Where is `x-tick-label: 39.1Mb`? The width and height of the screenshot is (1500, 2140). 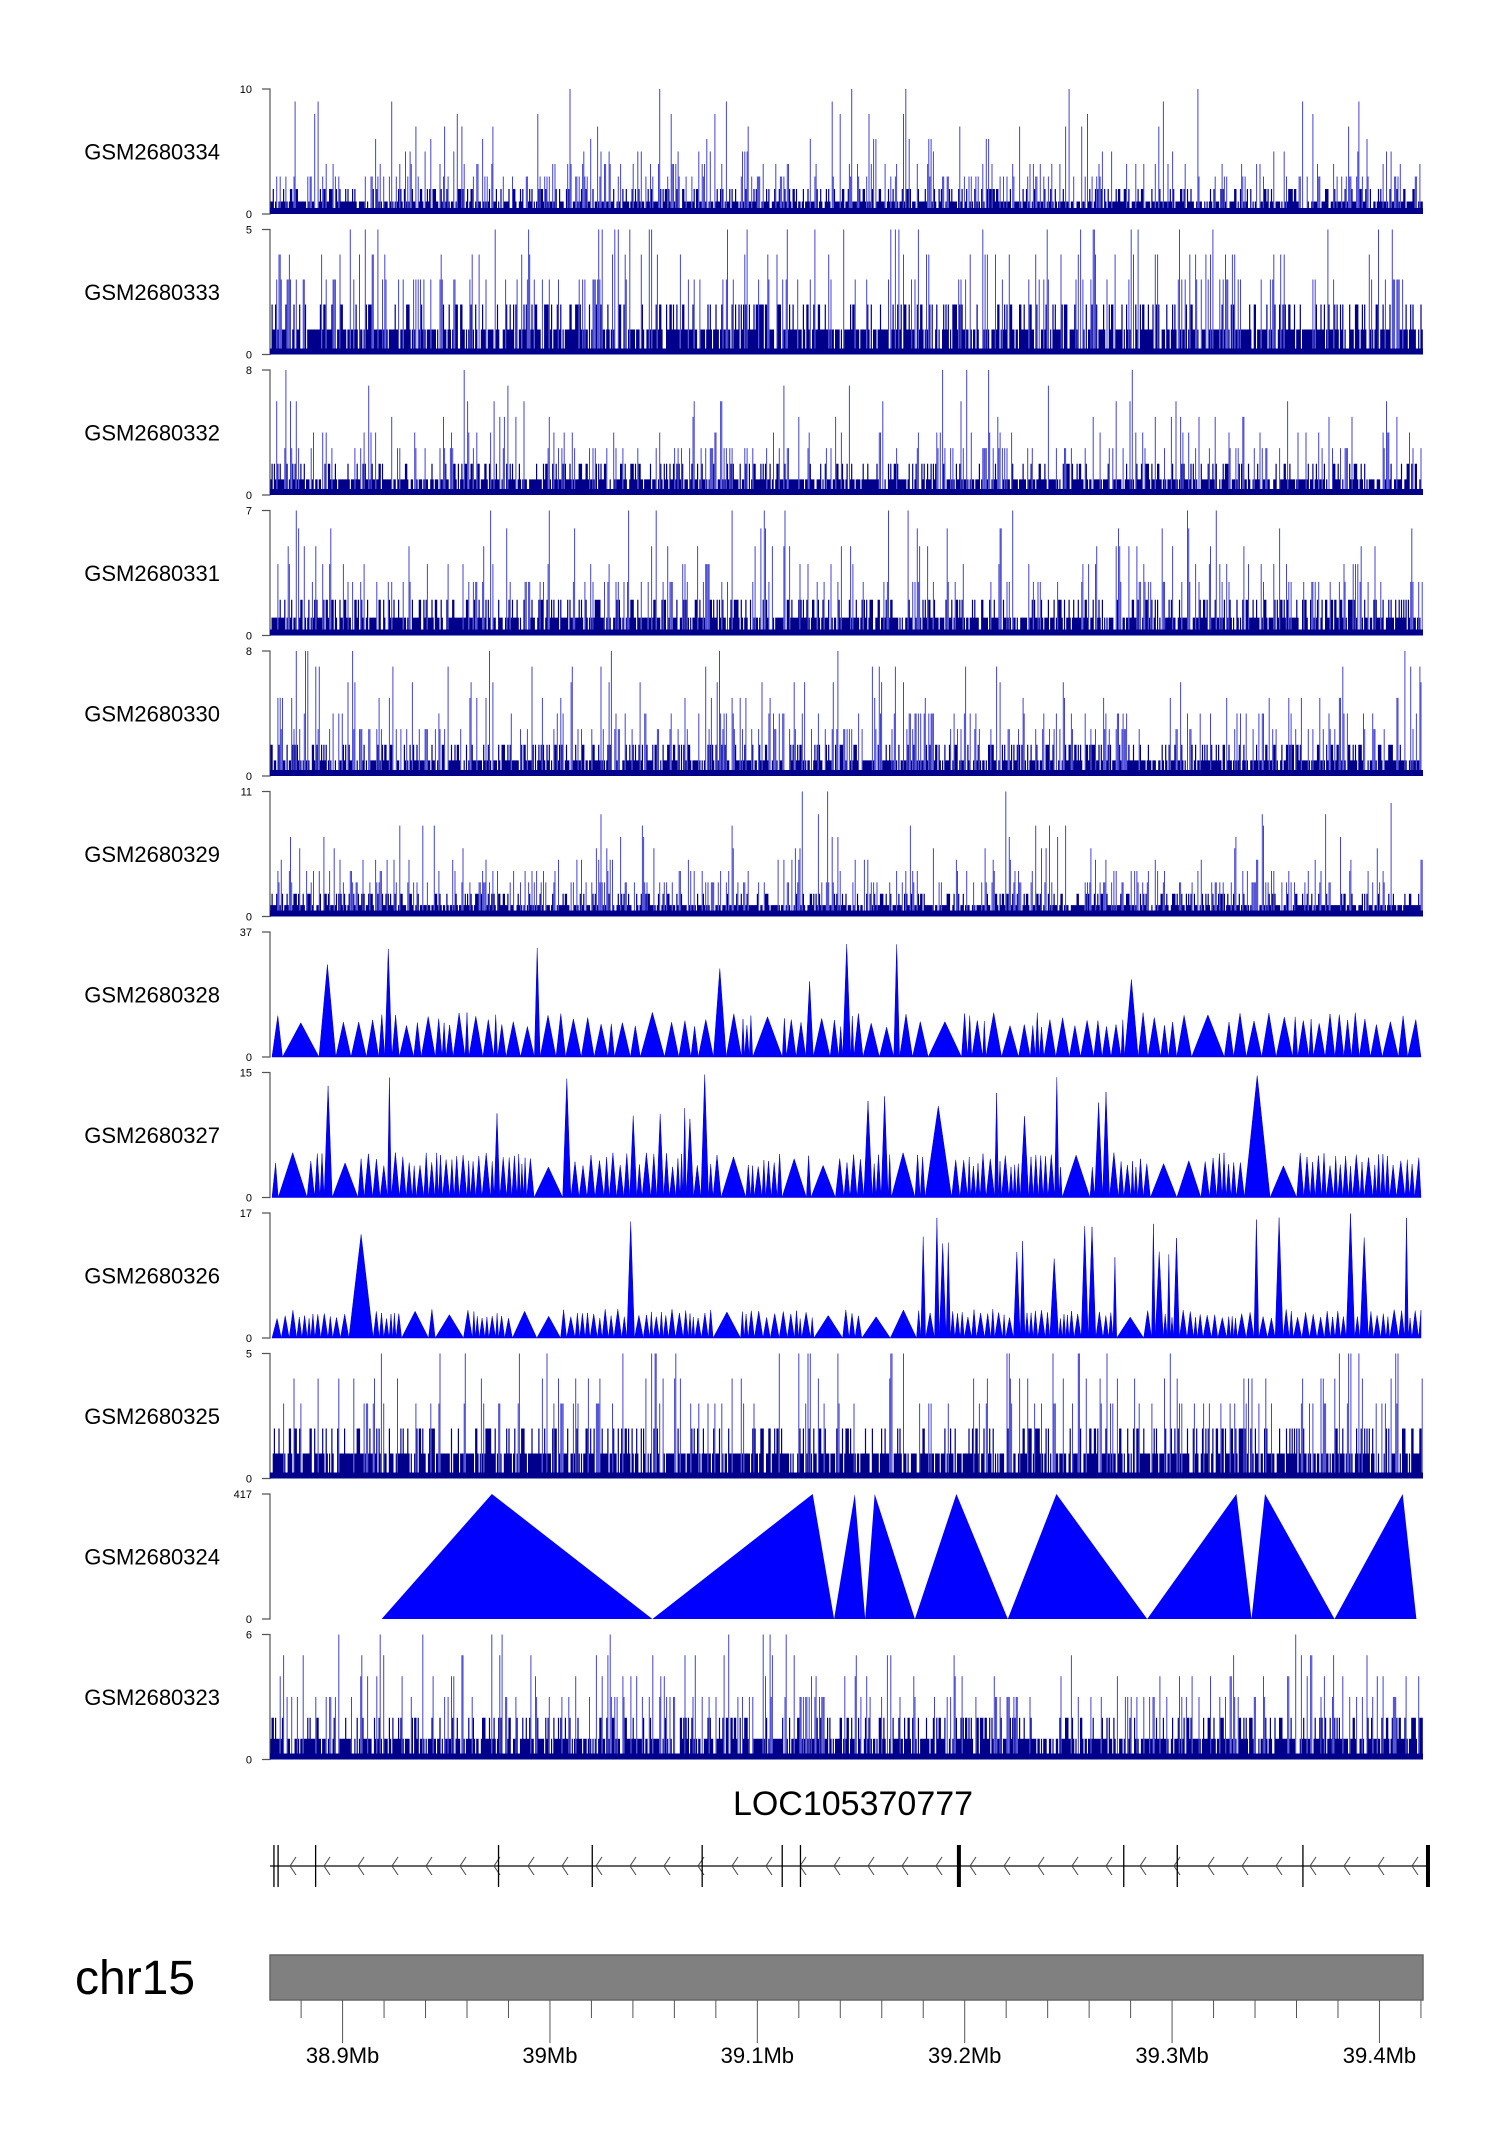 x-tick-label: 39.1Mb is located at coordinates (757, 2055).